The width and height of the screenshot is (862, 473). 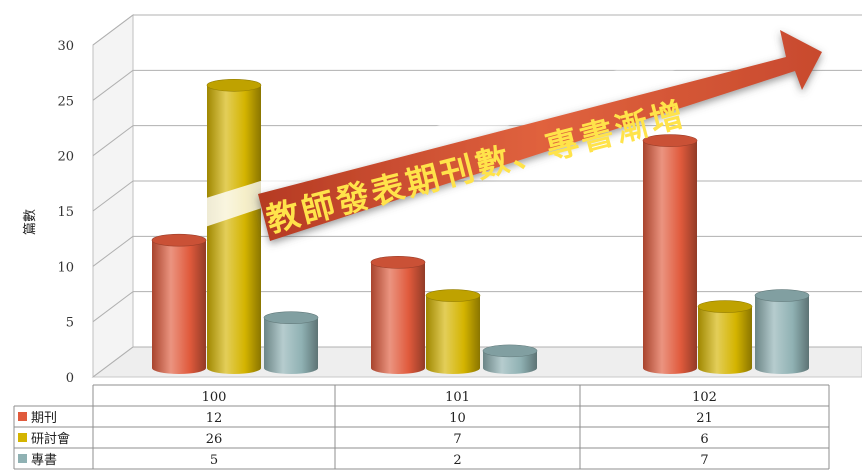 I want to click on y-axis-label: 篇數, so click(x=30, y=222).